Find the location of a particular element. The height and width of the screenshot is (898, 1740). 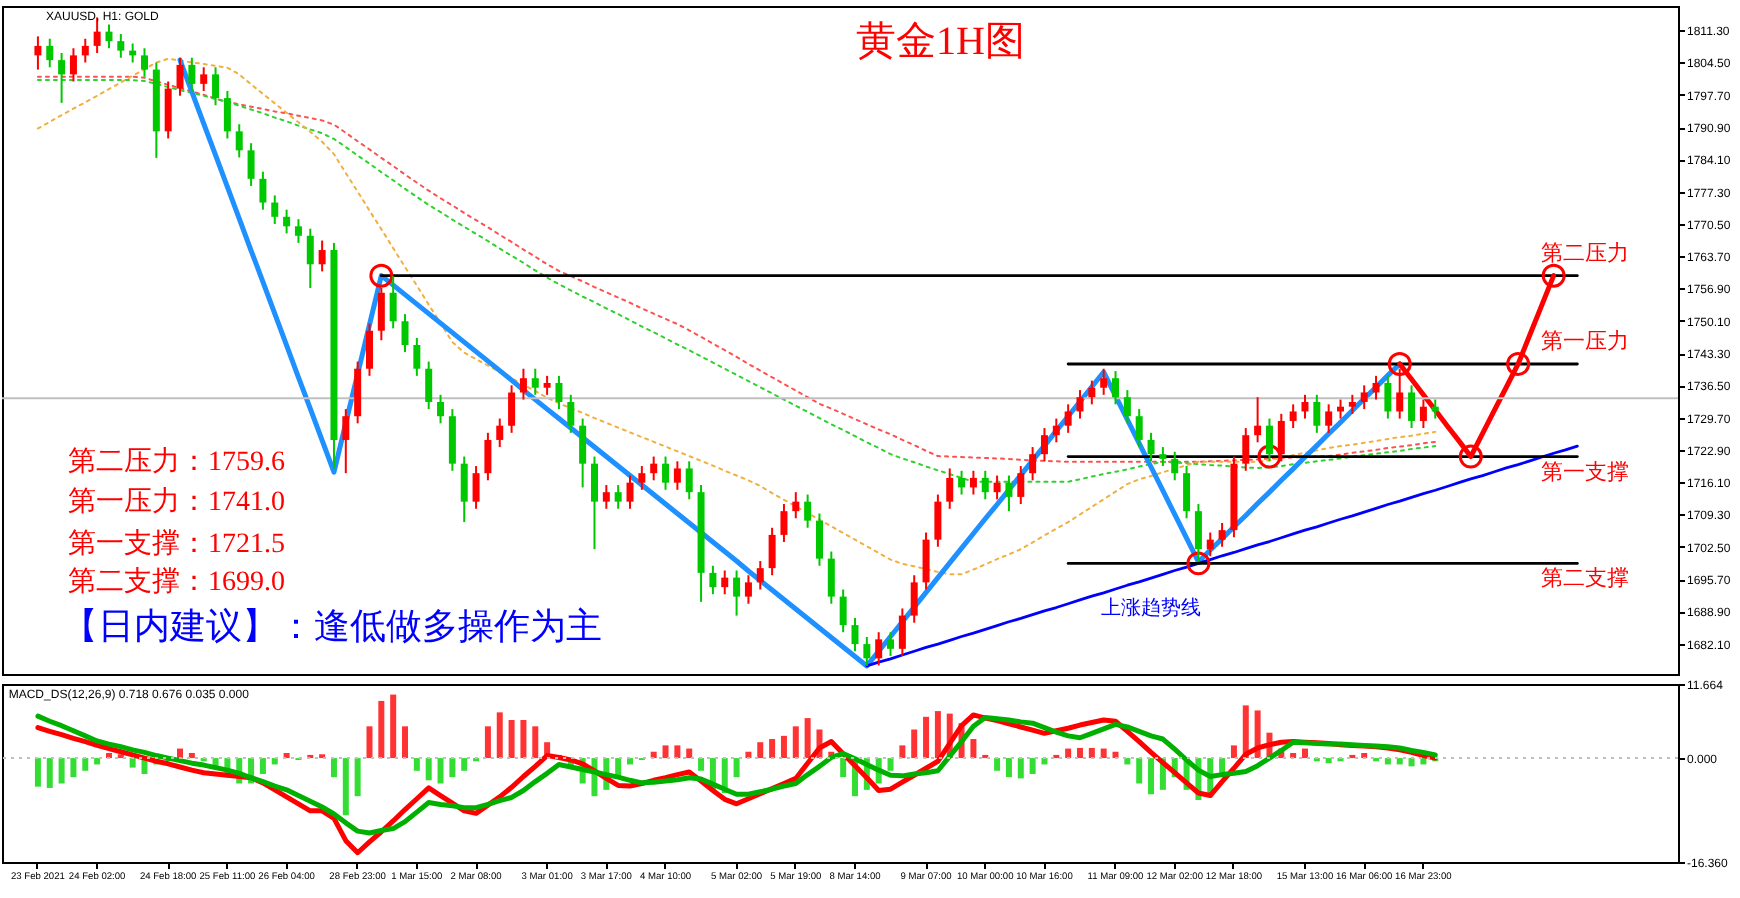

annotation: 第一压力：1741.0 is located at coordinates (176, 502).